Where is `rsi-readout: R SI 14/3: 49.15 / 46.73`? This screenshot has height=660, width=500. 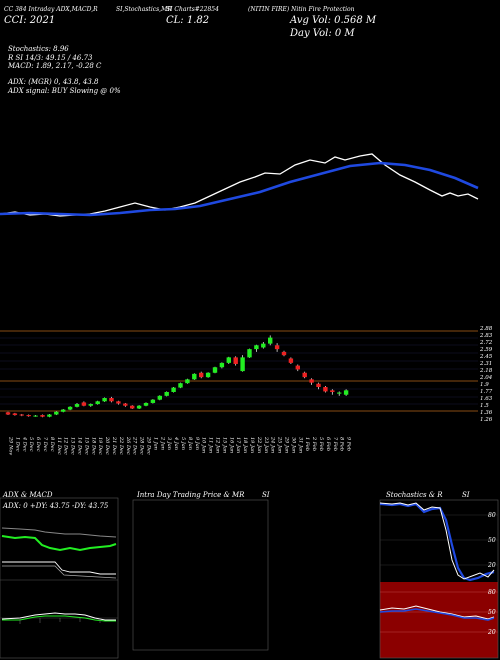 rsi-readout: R SI 14/3: 49.15 / 46.73 is located at coordinates (50, 58).